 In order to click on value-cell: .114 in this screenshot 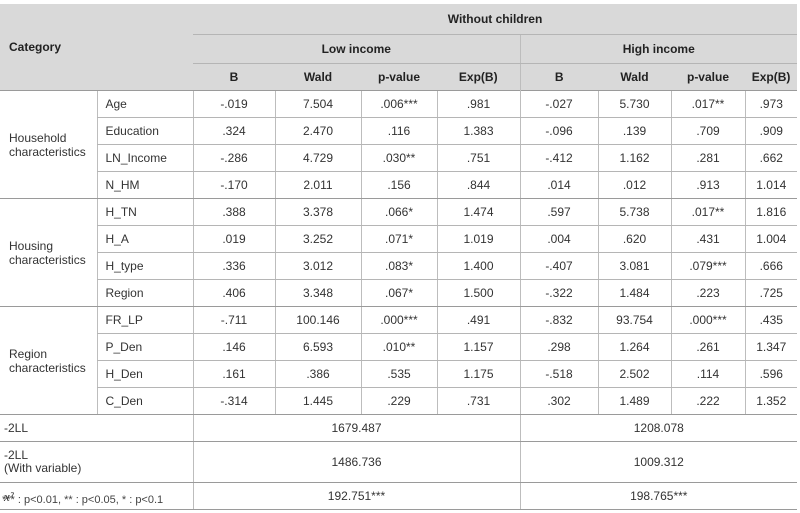, I will do `click(707, 374)`.